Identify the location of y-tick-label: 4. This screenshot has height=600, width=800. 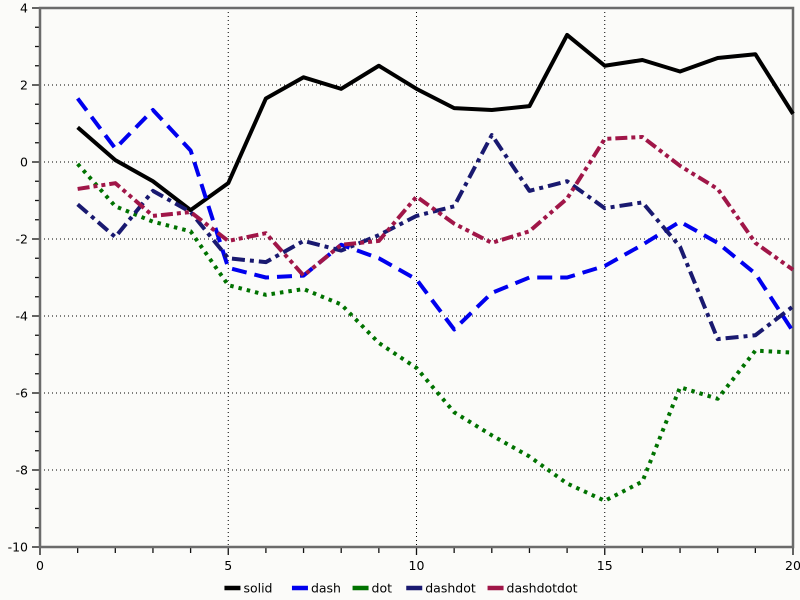
(24, 8).